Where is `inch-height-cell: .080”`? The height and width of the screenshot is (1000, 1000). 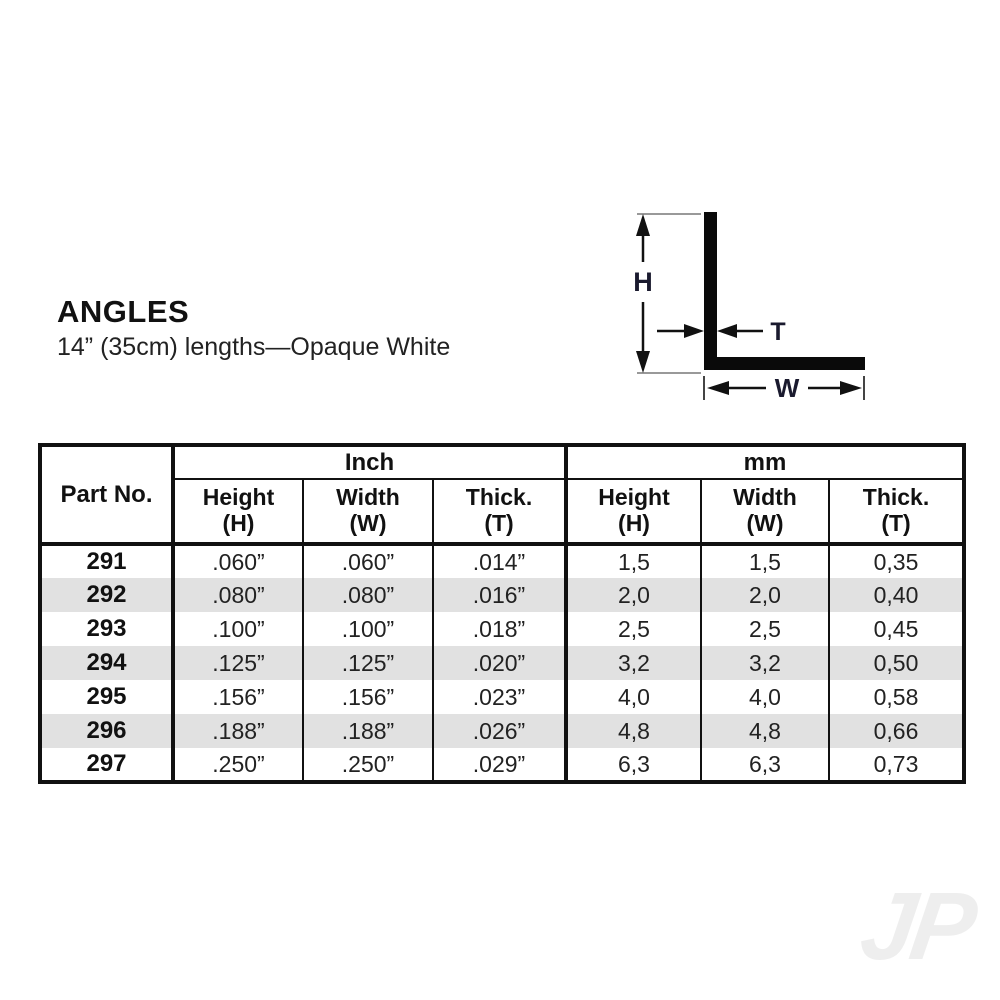 inch-height-cell: .080” is located at coordinates (237, 595).